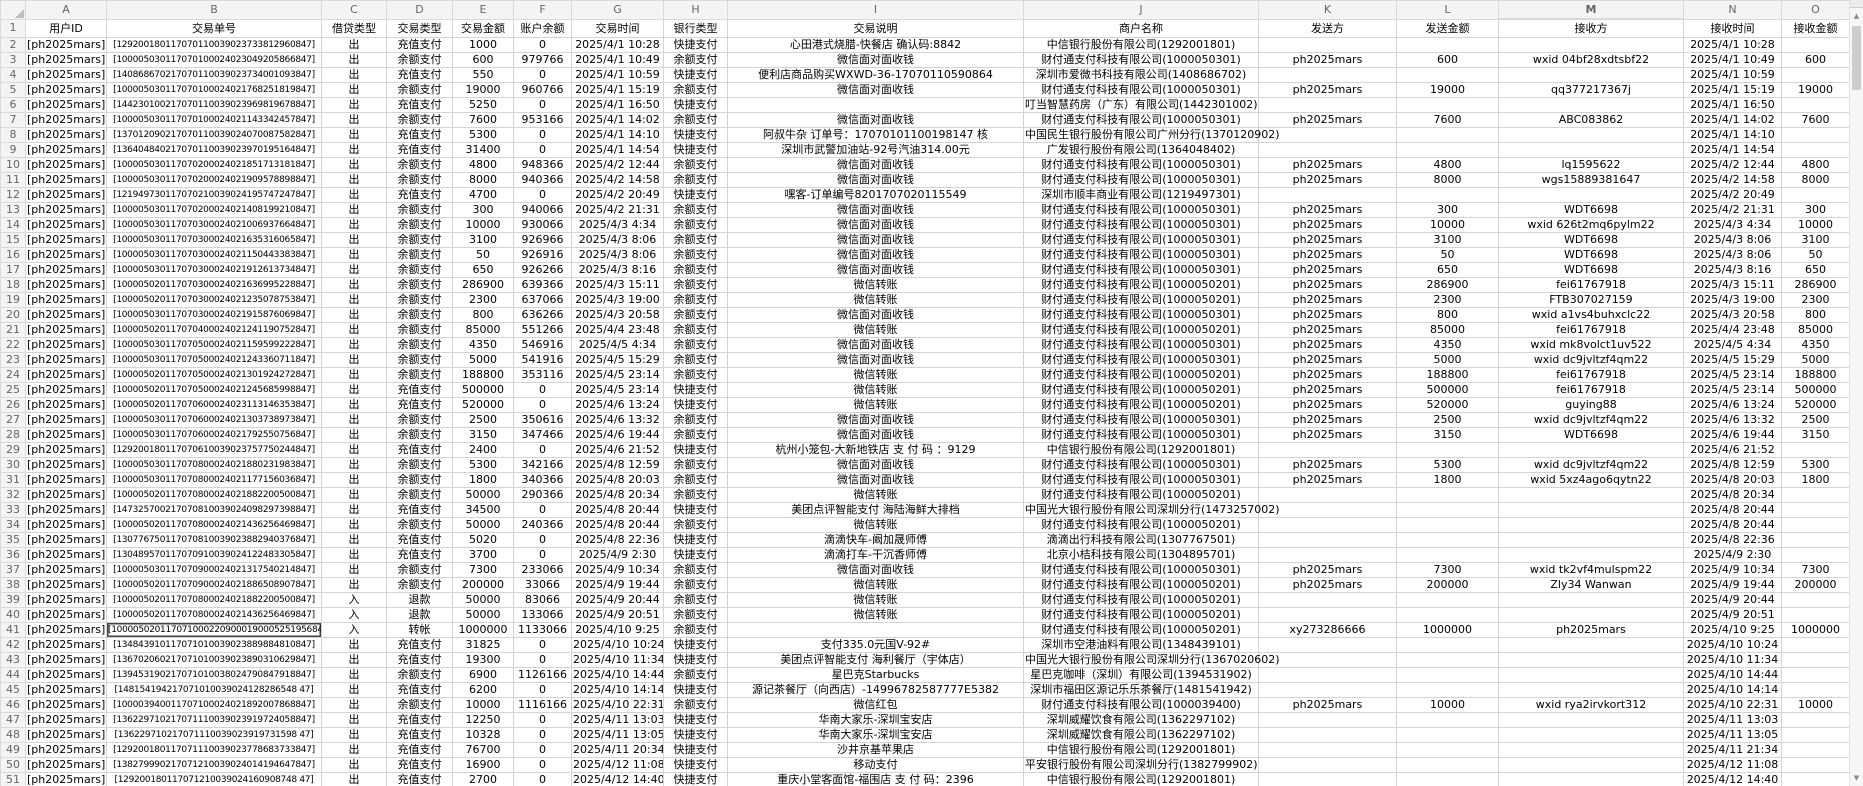  I want to click on cell-G47: 2025/4/11 13:03, so click(617, 720).